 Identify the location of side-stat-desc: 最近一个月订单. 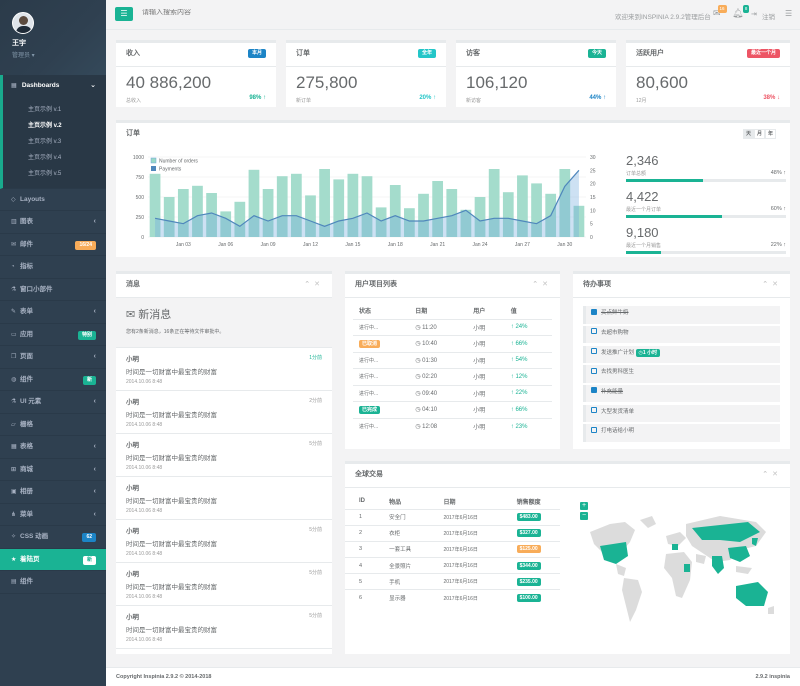
(644, 210).